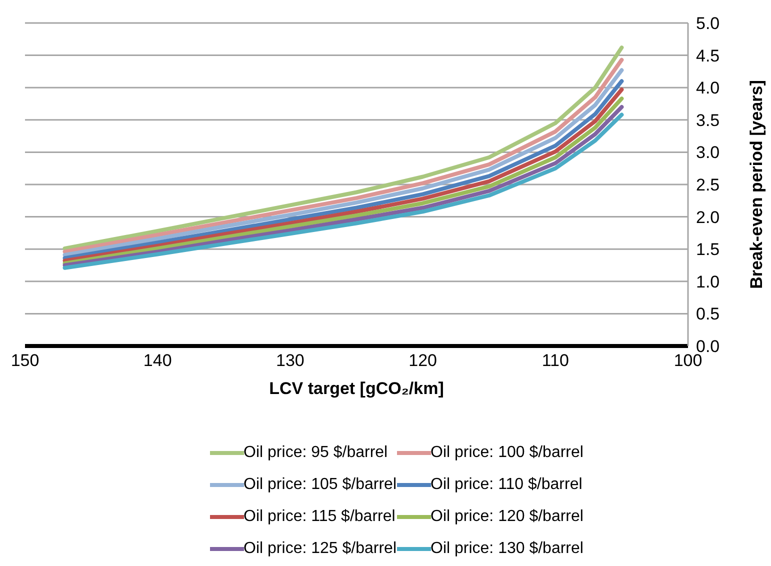 The image size is (771, 566). I want to click on x-tick-label: 120, so click(422, 360).